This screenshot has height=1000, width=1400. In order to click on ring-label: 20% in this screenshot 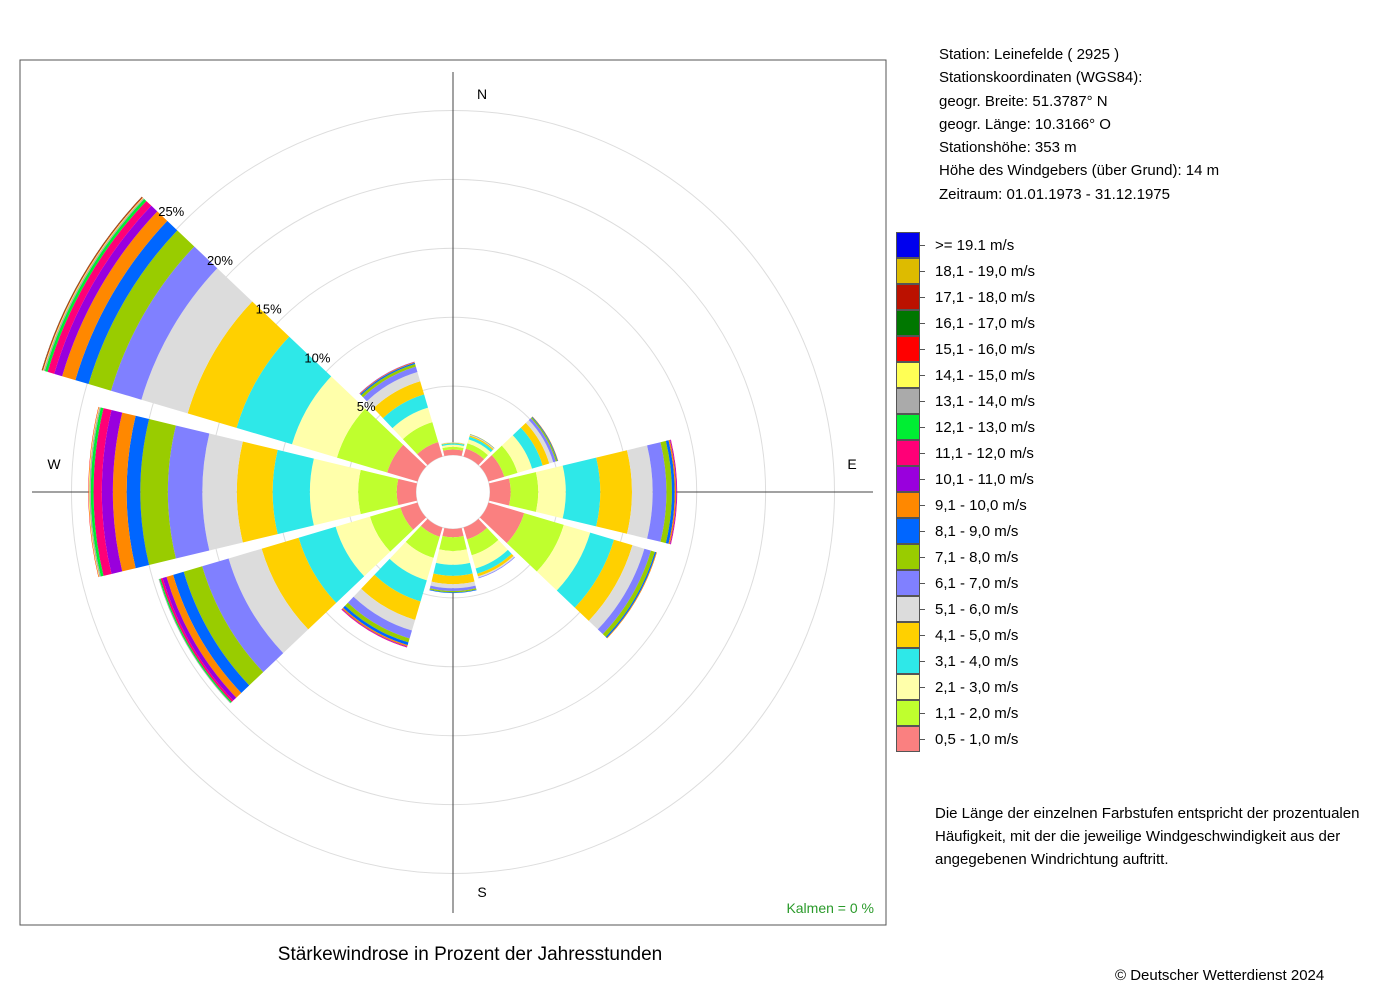, I will do `click(220, 260)`.